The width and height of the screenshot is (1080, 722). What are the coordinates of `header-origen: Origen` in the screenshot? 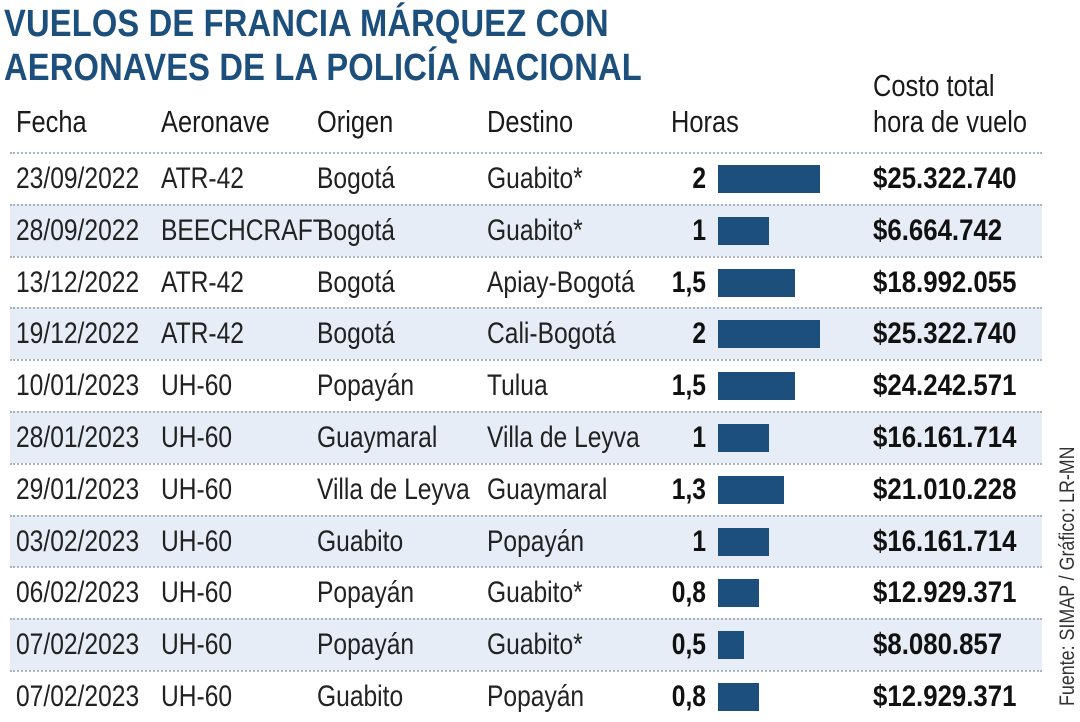 It's located at (355, 121).